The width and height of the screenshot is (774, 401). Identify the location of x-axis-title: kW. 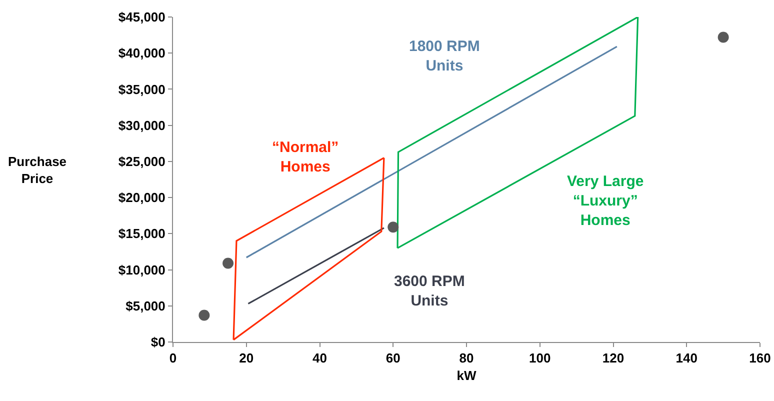
(466, 376).